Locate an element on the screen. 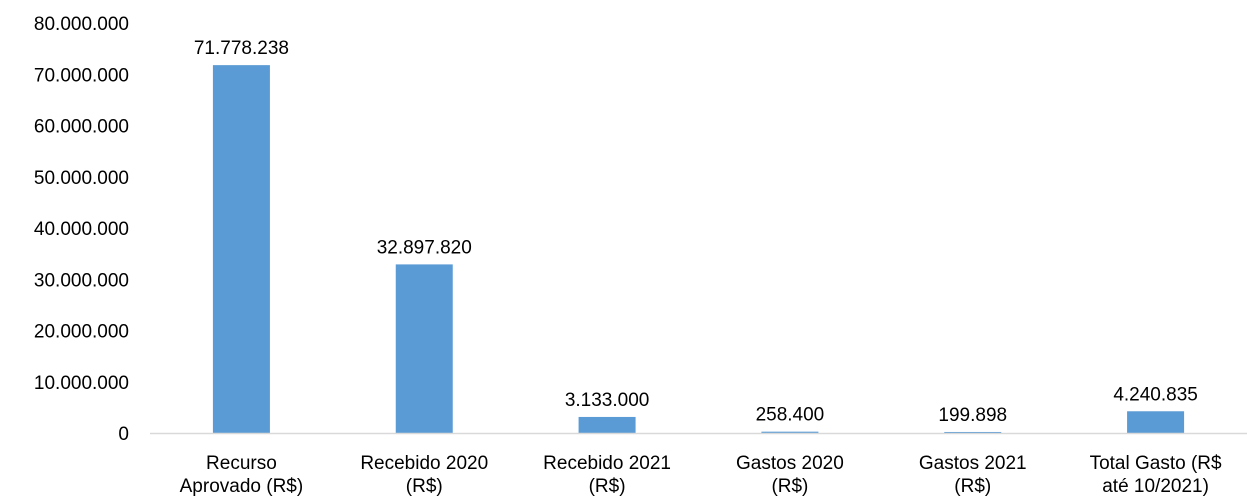  y-tick-label: 40.000.000 is located at coordinates (81, 229).